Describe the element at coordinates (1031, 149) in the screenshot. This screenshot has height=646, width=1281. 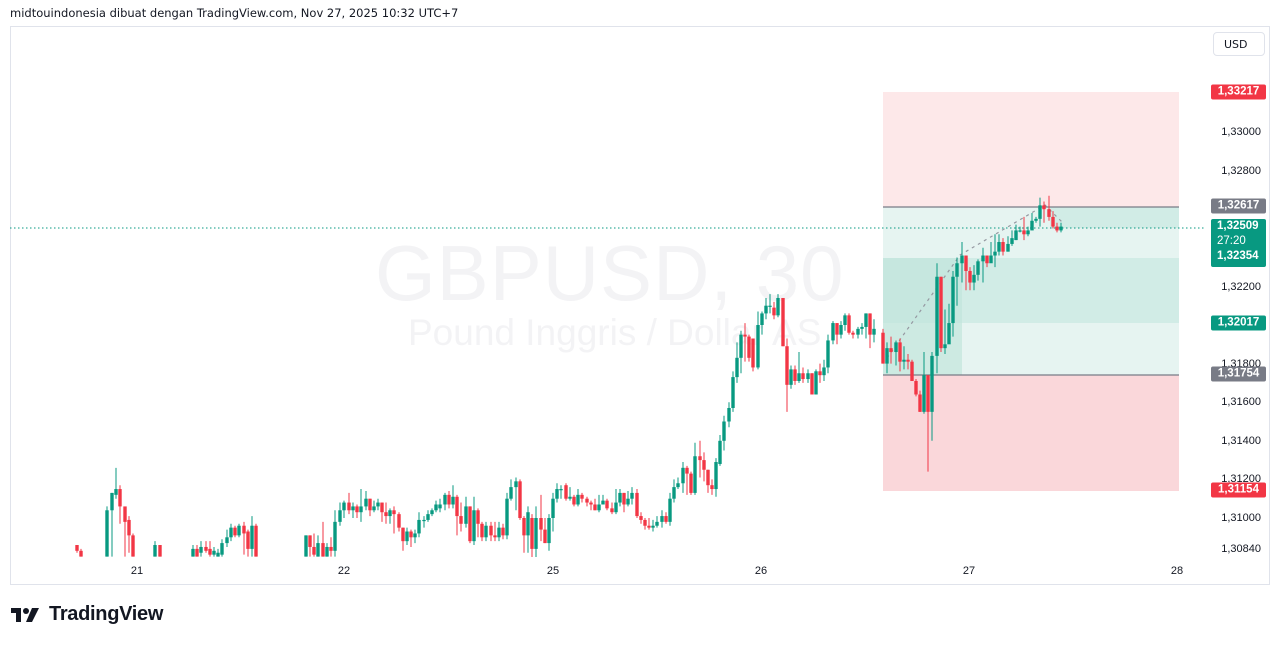
I see `upper-zone` at that location.